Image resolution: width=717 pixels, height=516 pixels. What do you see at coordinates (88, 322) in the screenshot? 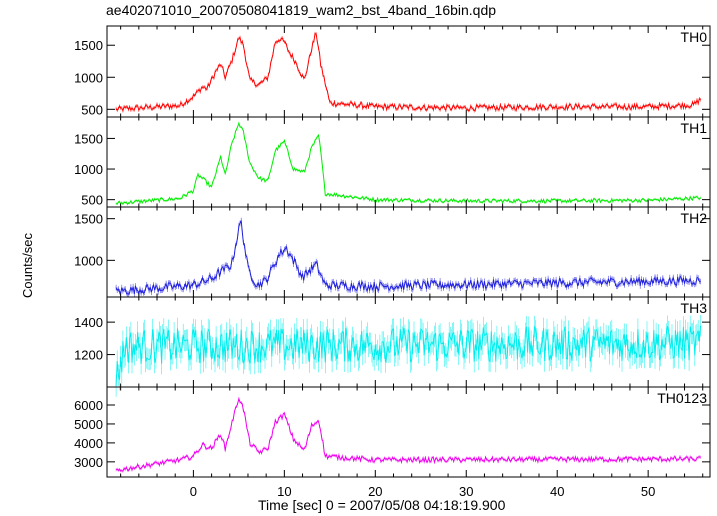
I see `y-tick-label: 1400` at bounding box center [88, 322].